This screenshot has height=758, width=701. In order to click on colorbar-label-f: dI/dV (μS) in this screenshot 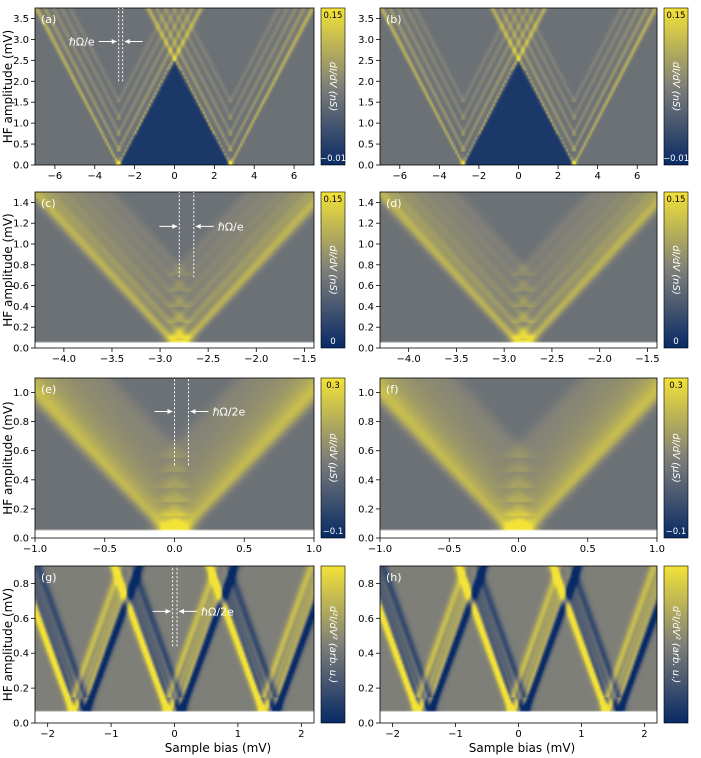, I will do `click(675, 458)`.